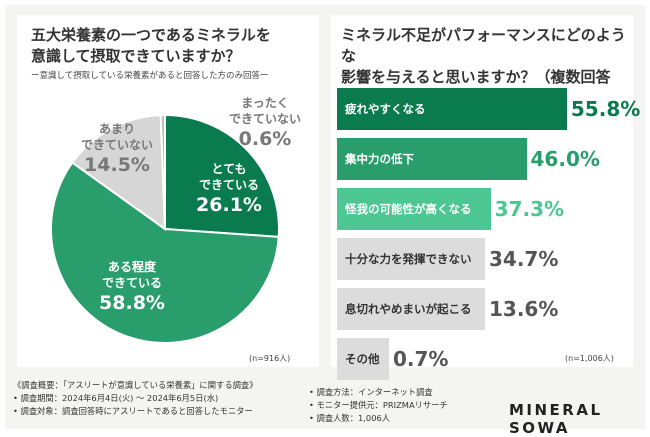 The width and height of the screenshot is (650, 437). What do you see at coordinates (524, 309) in the screenshot?
I see `bar-value-label: 13.6%` at bounding box center [524, 309].